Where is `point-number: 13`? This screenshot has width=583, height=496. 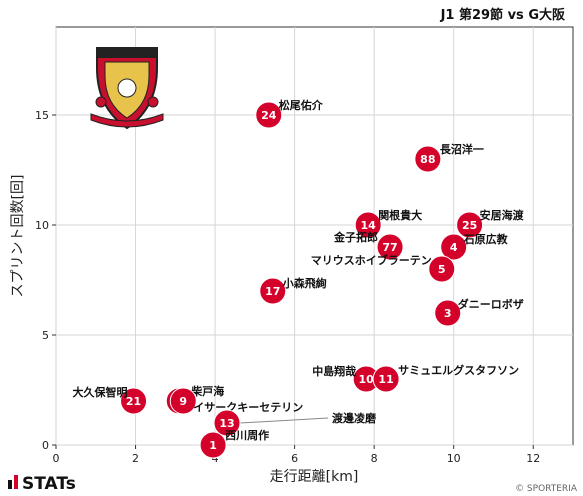
point-number: 13 is located at coordinates (226, 423).